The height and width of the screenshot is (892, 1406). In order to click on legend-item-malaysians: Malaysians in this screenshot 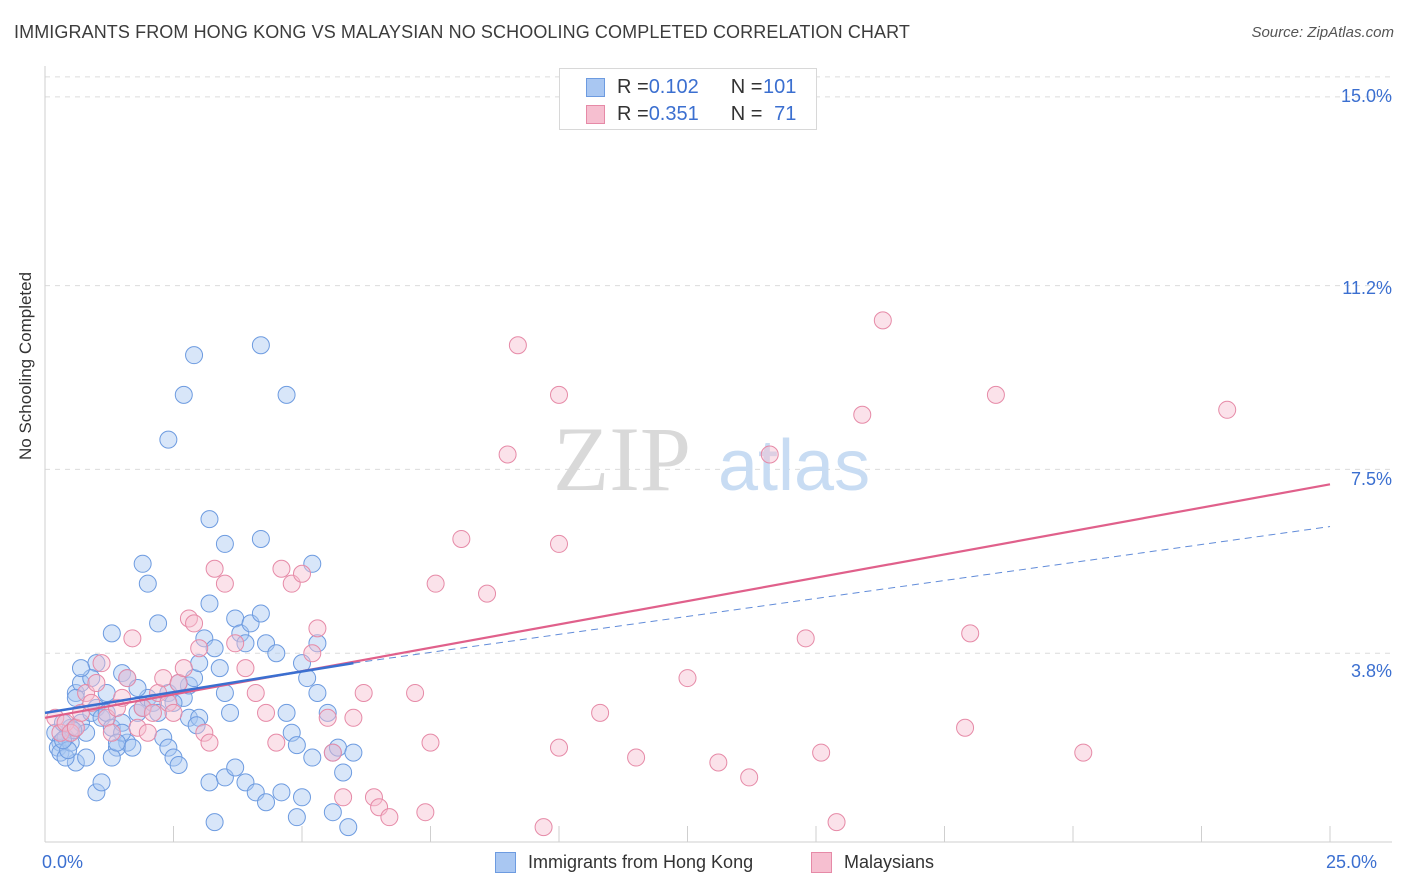, I will do `click(872, 862)`.